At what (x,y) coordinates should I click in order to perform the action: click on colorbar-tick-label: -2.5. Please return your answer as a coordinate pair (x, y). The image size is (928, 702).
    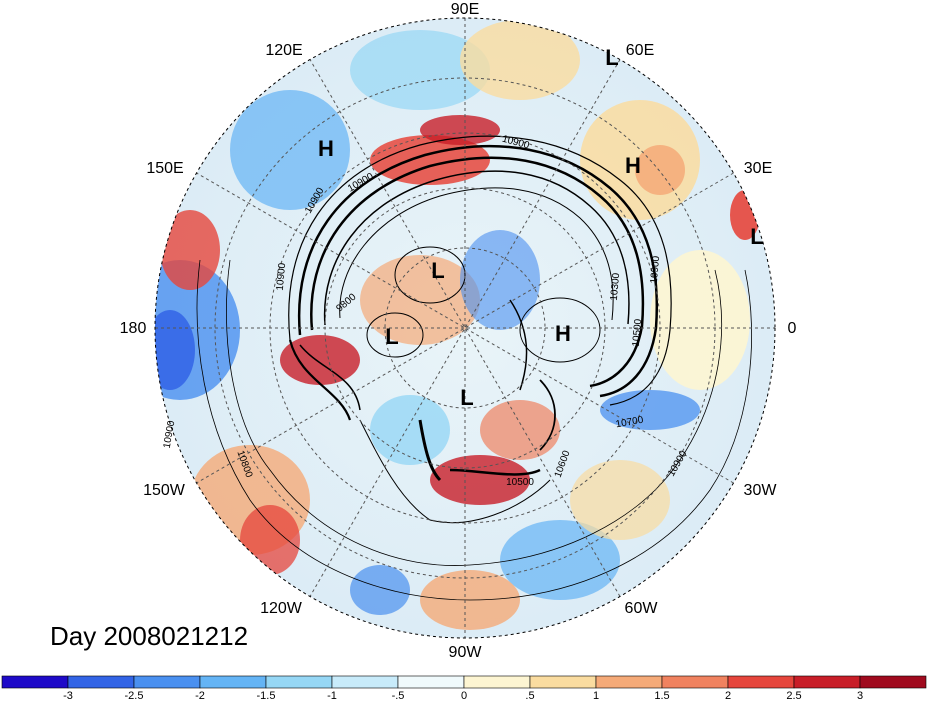
    Looking at the image, I should click on (134, 696).